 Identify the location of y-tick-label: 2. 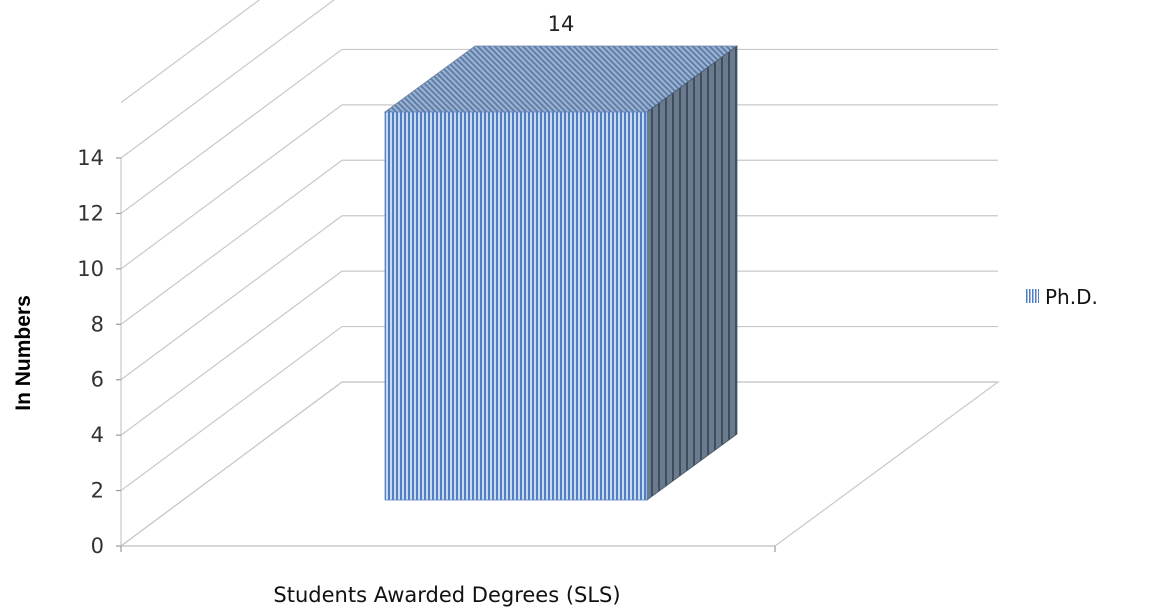
(97, 491).